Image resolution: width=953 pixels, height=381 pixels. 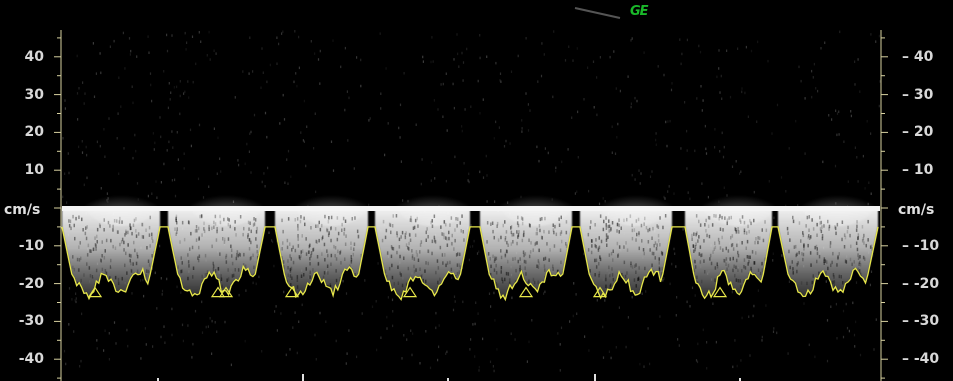 What do you see at coordinates (921, 245) in the screenshot?
I see `right-tick-label: – -10` at bounding box center [921, 245].